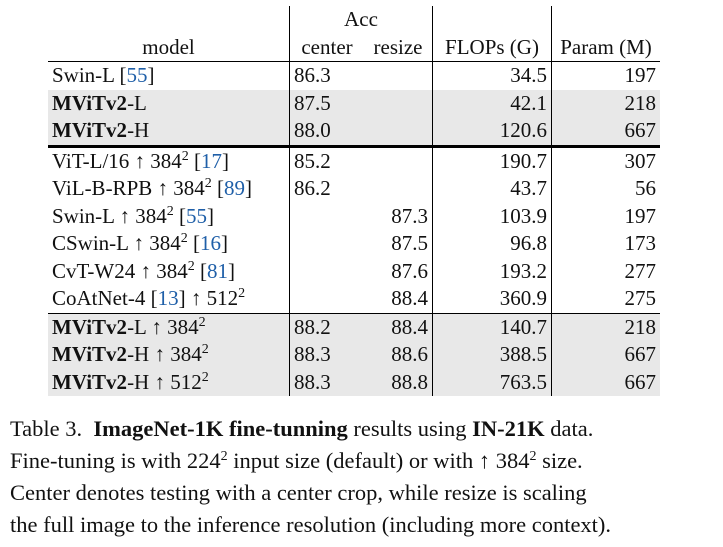 Image resolution: width=723 pixels, height=547 pixels. What do you see at coordinates (168, 46) in the screenshot?
I see `model-header: model` at bounding box center [168, 46].